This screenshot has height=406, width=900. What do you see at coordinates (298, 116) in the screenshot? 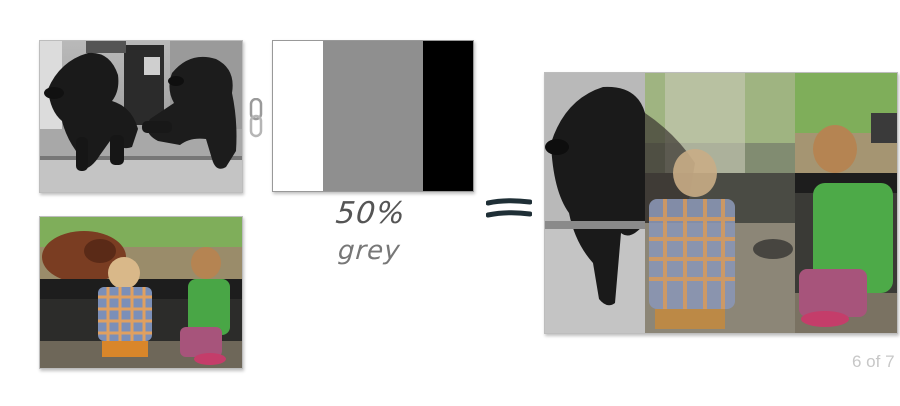
I see `mask-band-white` at bounding box center [298, 116].